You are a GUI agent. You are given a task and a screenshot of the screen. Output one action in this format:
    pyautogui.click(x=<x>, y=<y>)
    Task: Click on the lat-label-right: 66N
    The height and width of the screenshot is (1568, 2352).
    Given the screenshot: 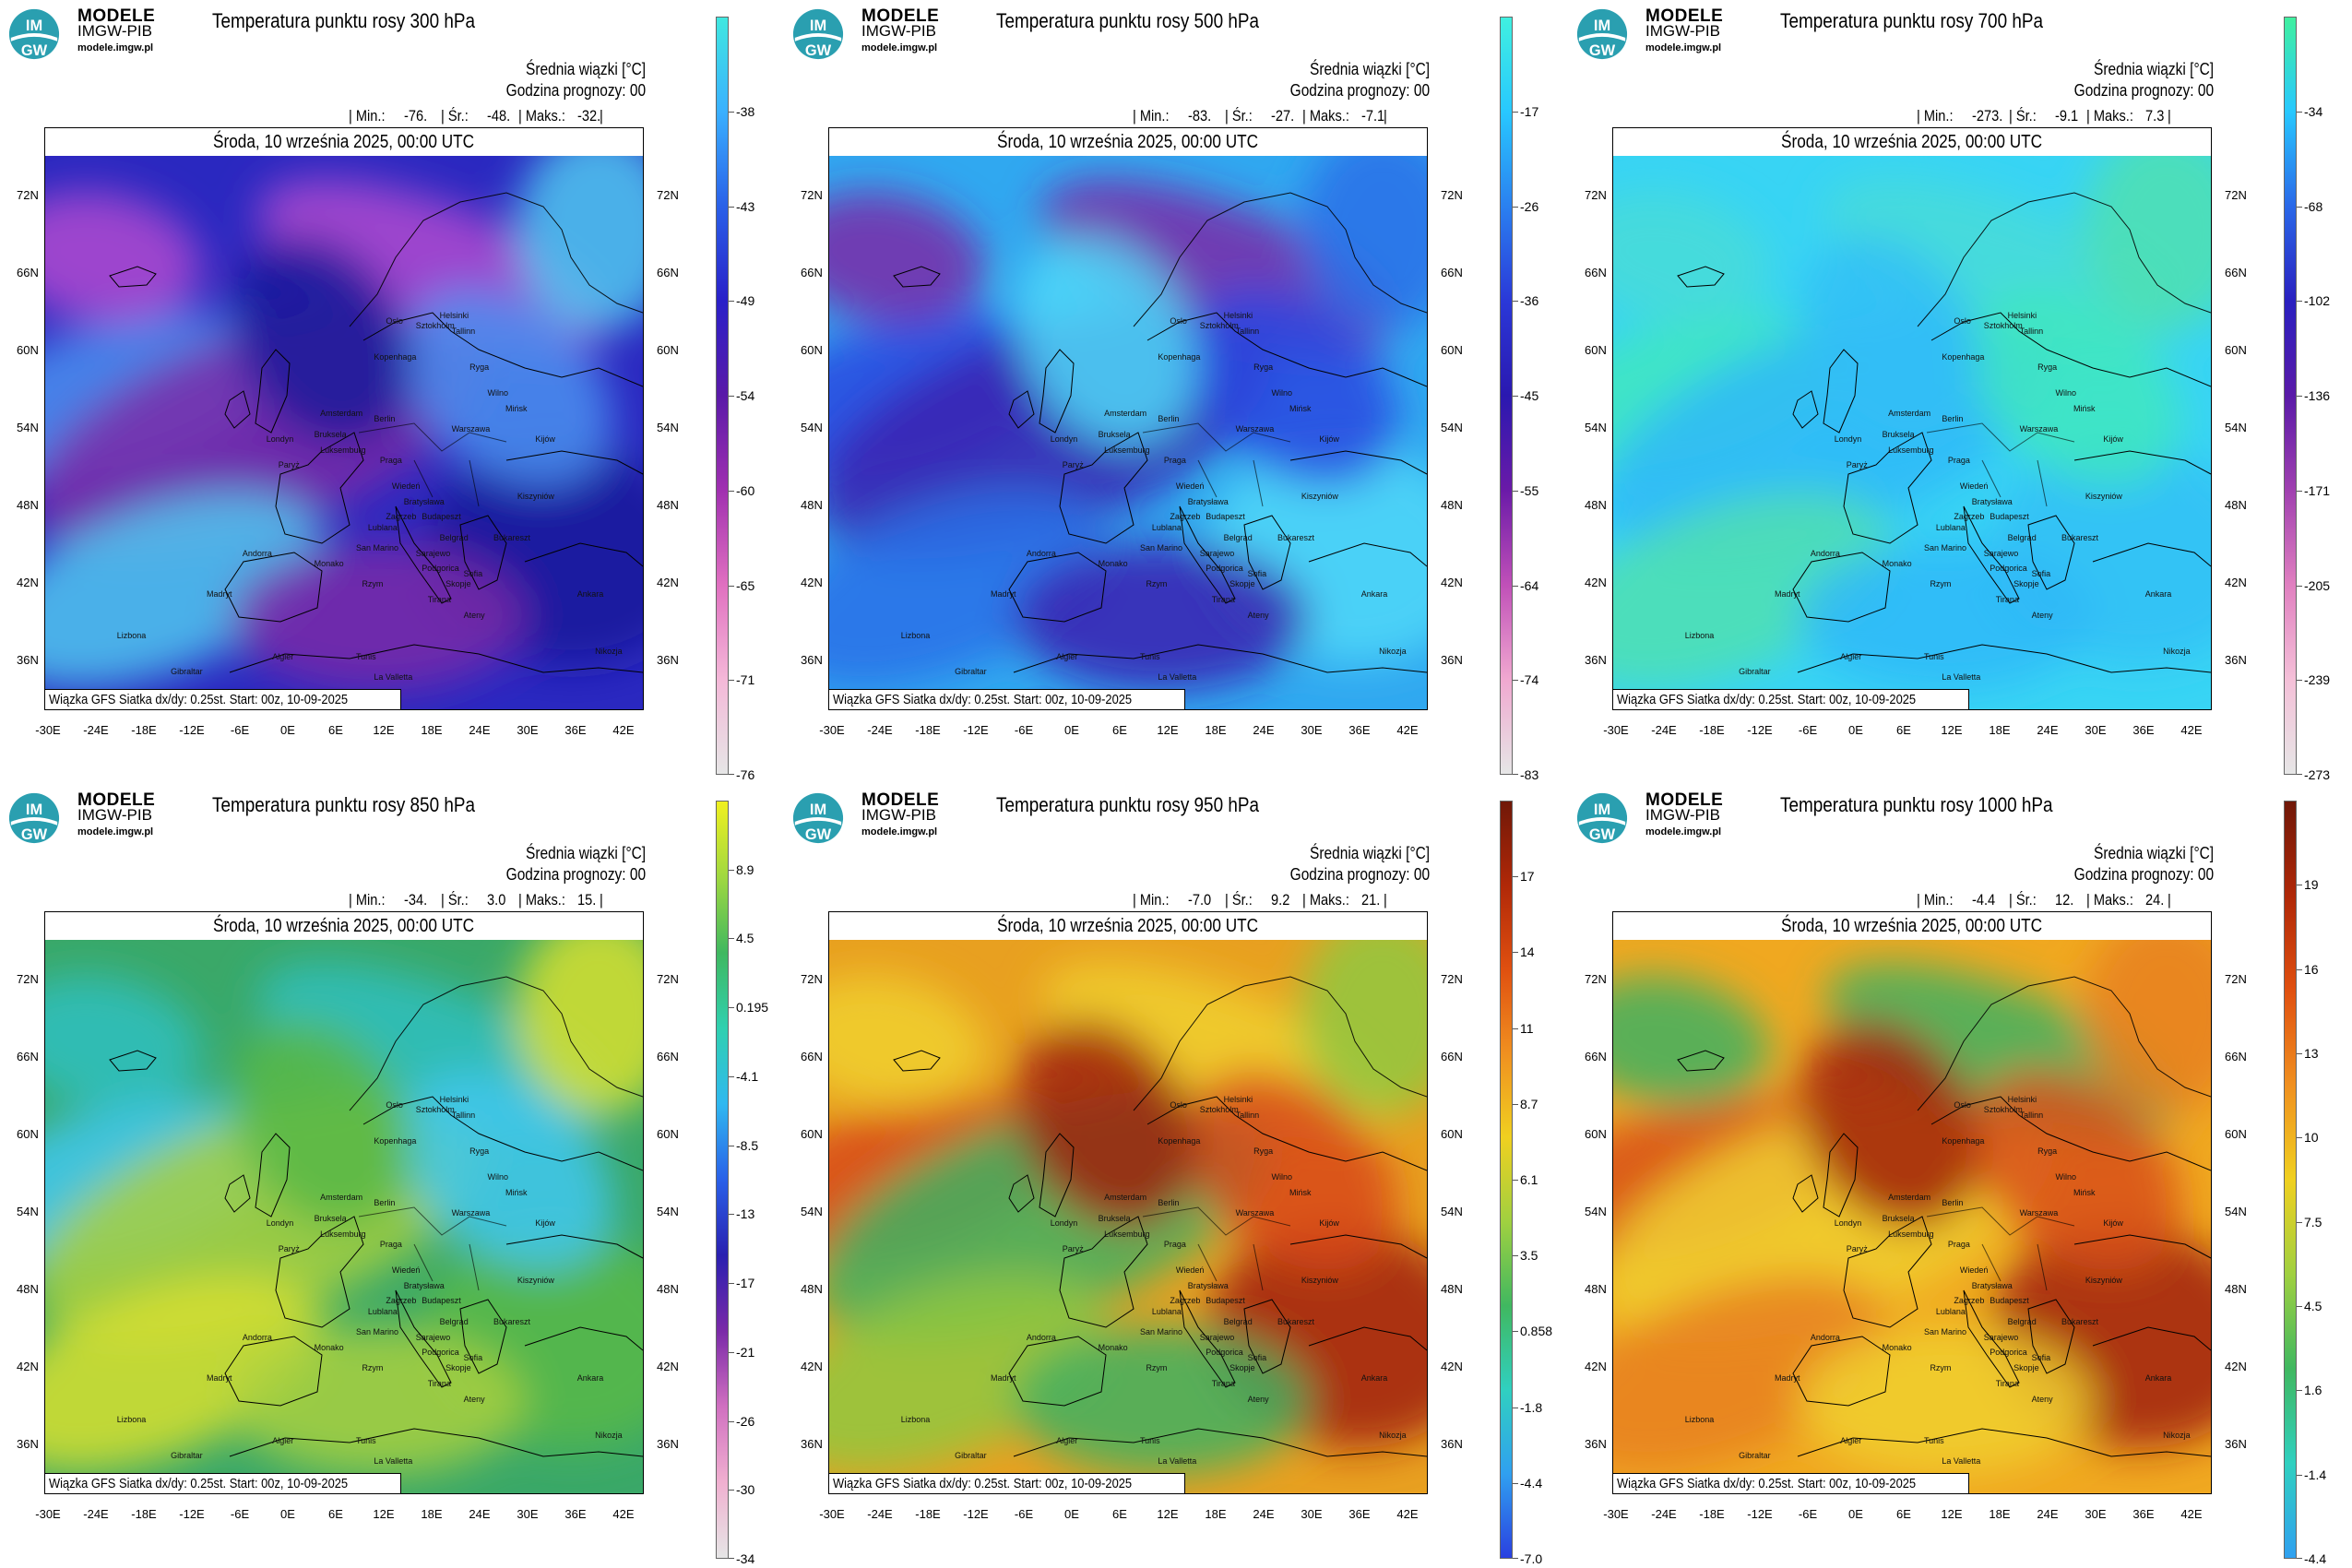 What is the action you would take?
    pyautogui.click(x=2236, y=272)
    